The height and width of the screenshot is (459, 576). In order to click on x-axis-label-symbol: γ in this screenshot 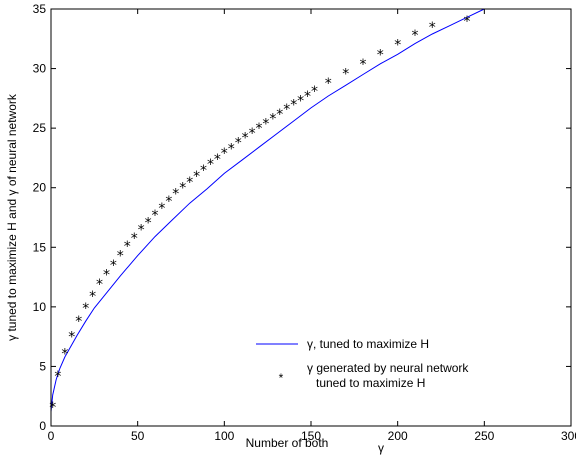, I will do `click(381, 448)`.